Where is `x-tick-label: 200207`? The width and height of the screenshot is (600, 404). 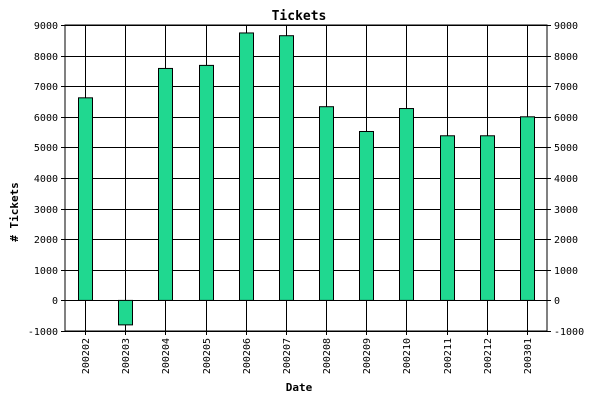
x-tick-label: 200207 is located at coordinates (287, 356).